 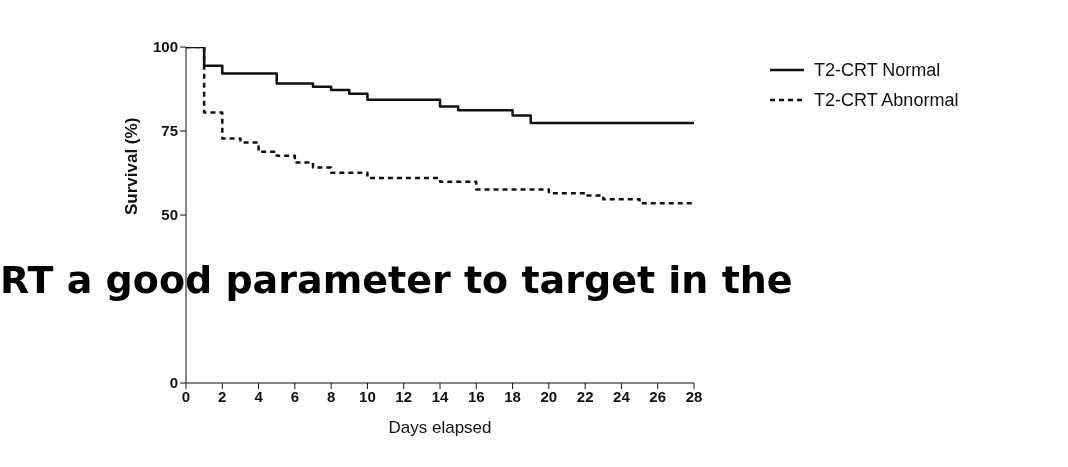 What do you see at coordinates (367, 396) in the screenshot?
I see `x-tick-label: 10` at bounding box center [367, 396].